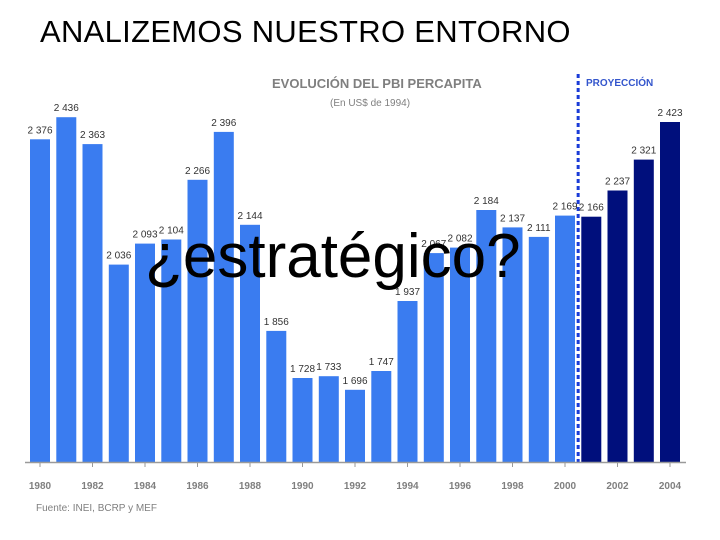 This screenshot has height=540, width=720. Describe the element at coordinates (144, 235) in the screenshot. I see `value-label-1984: 2 093` at that location.